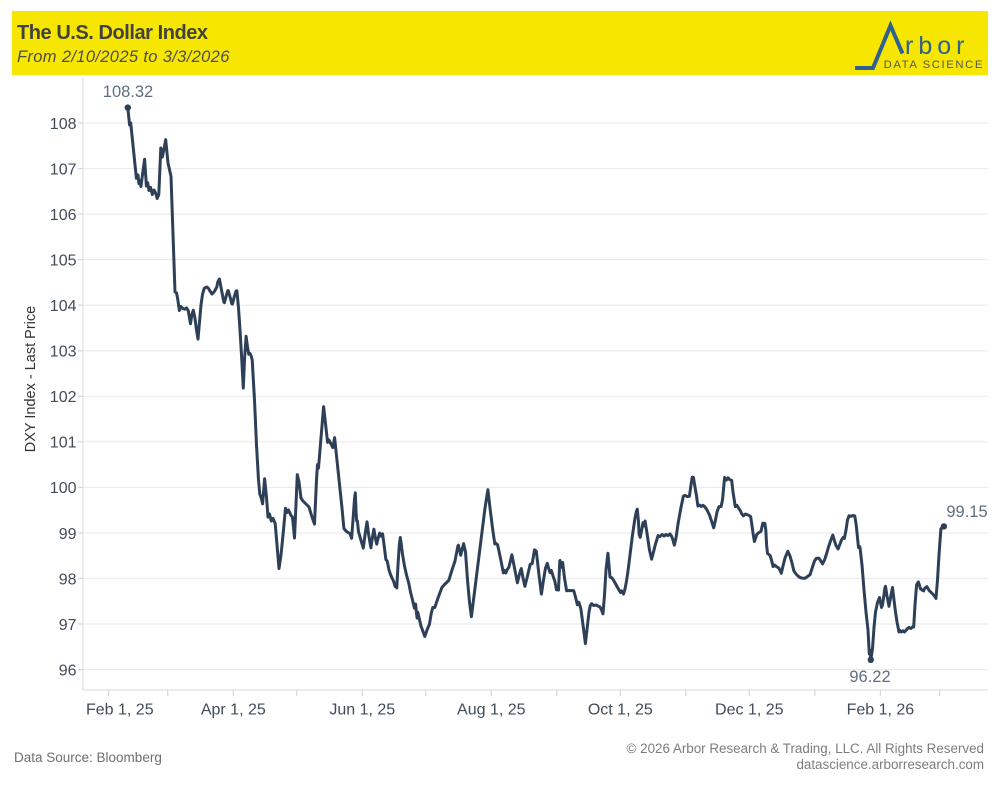 This screenshot has height=800, width=1000. I want to click on svg-text: 101, so click(63, 443).